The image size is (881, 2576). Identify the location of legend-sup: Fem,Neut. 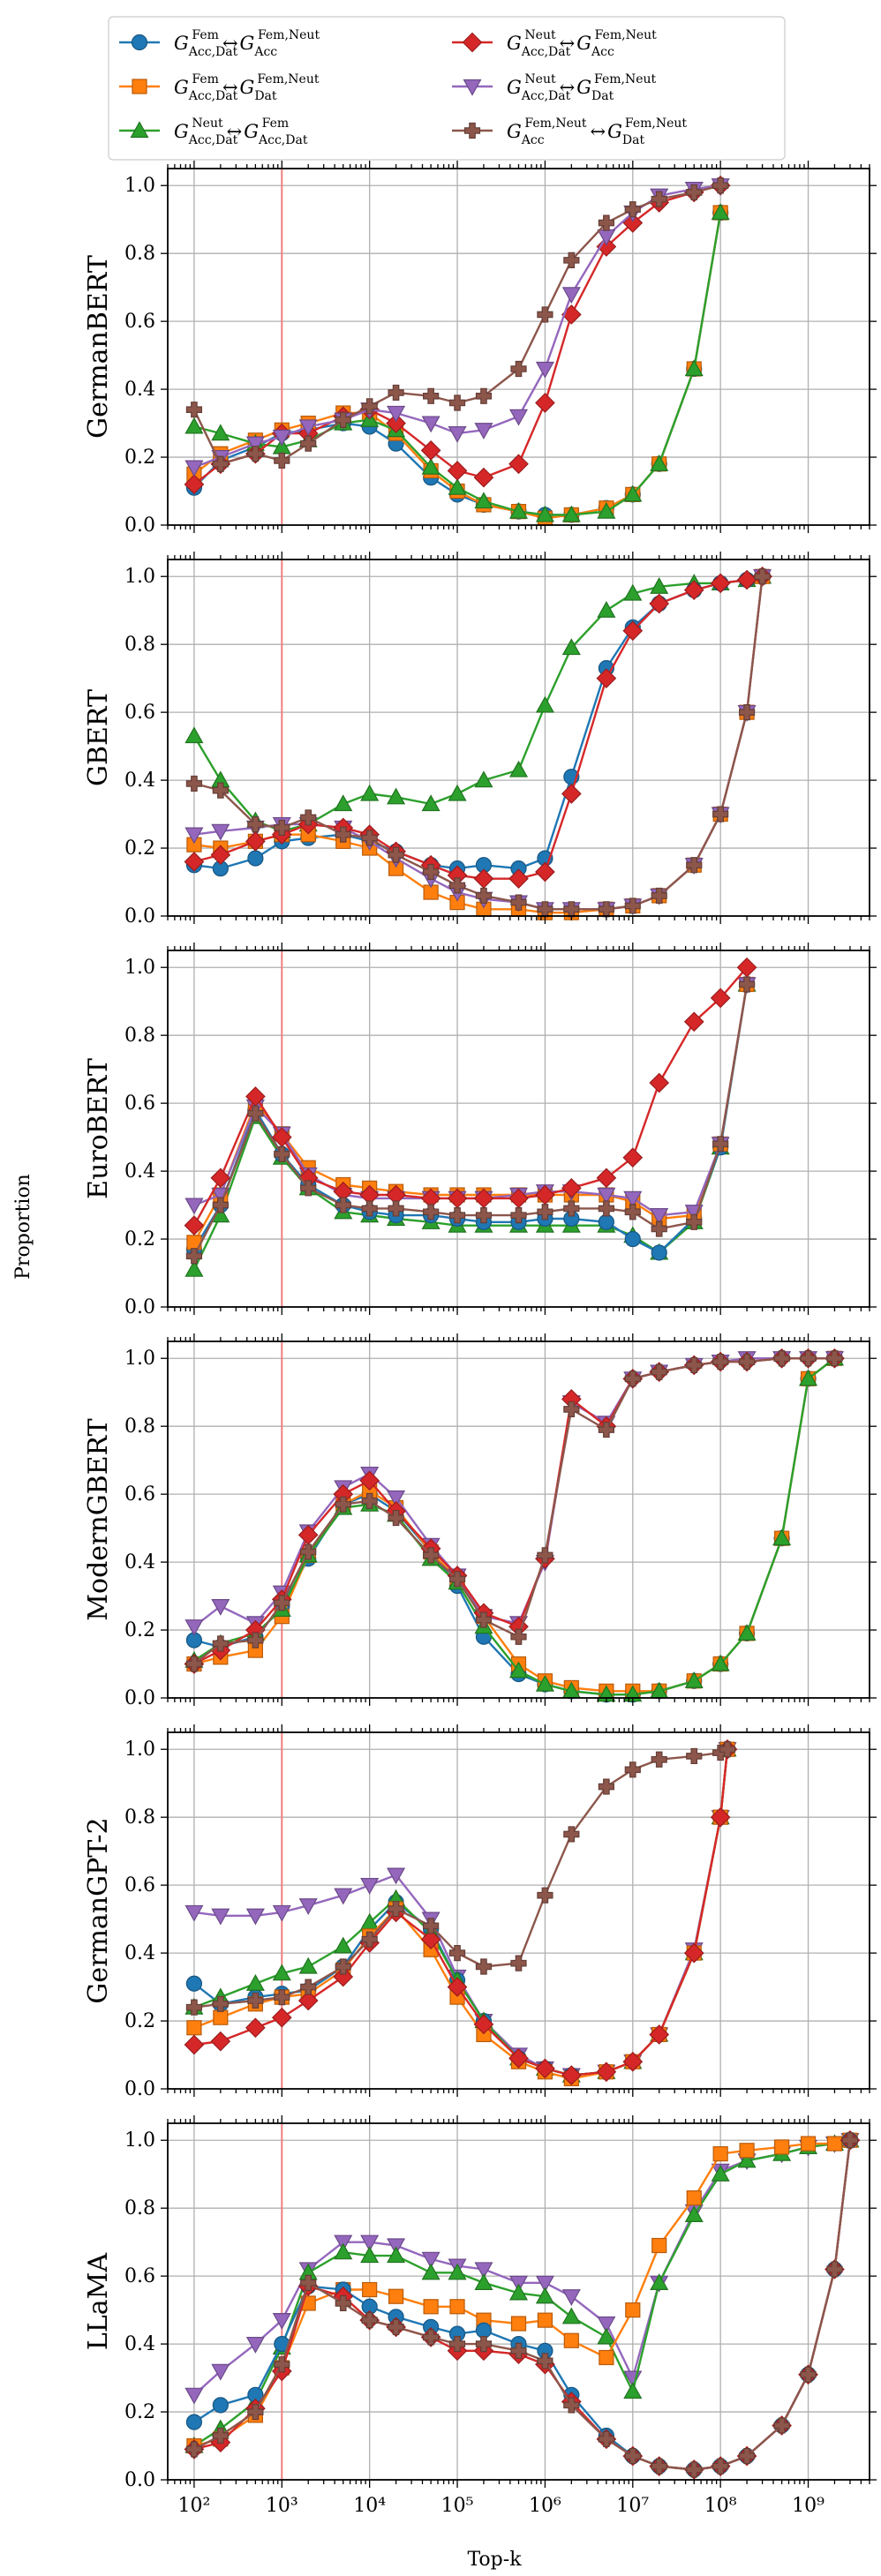
(626, 35).